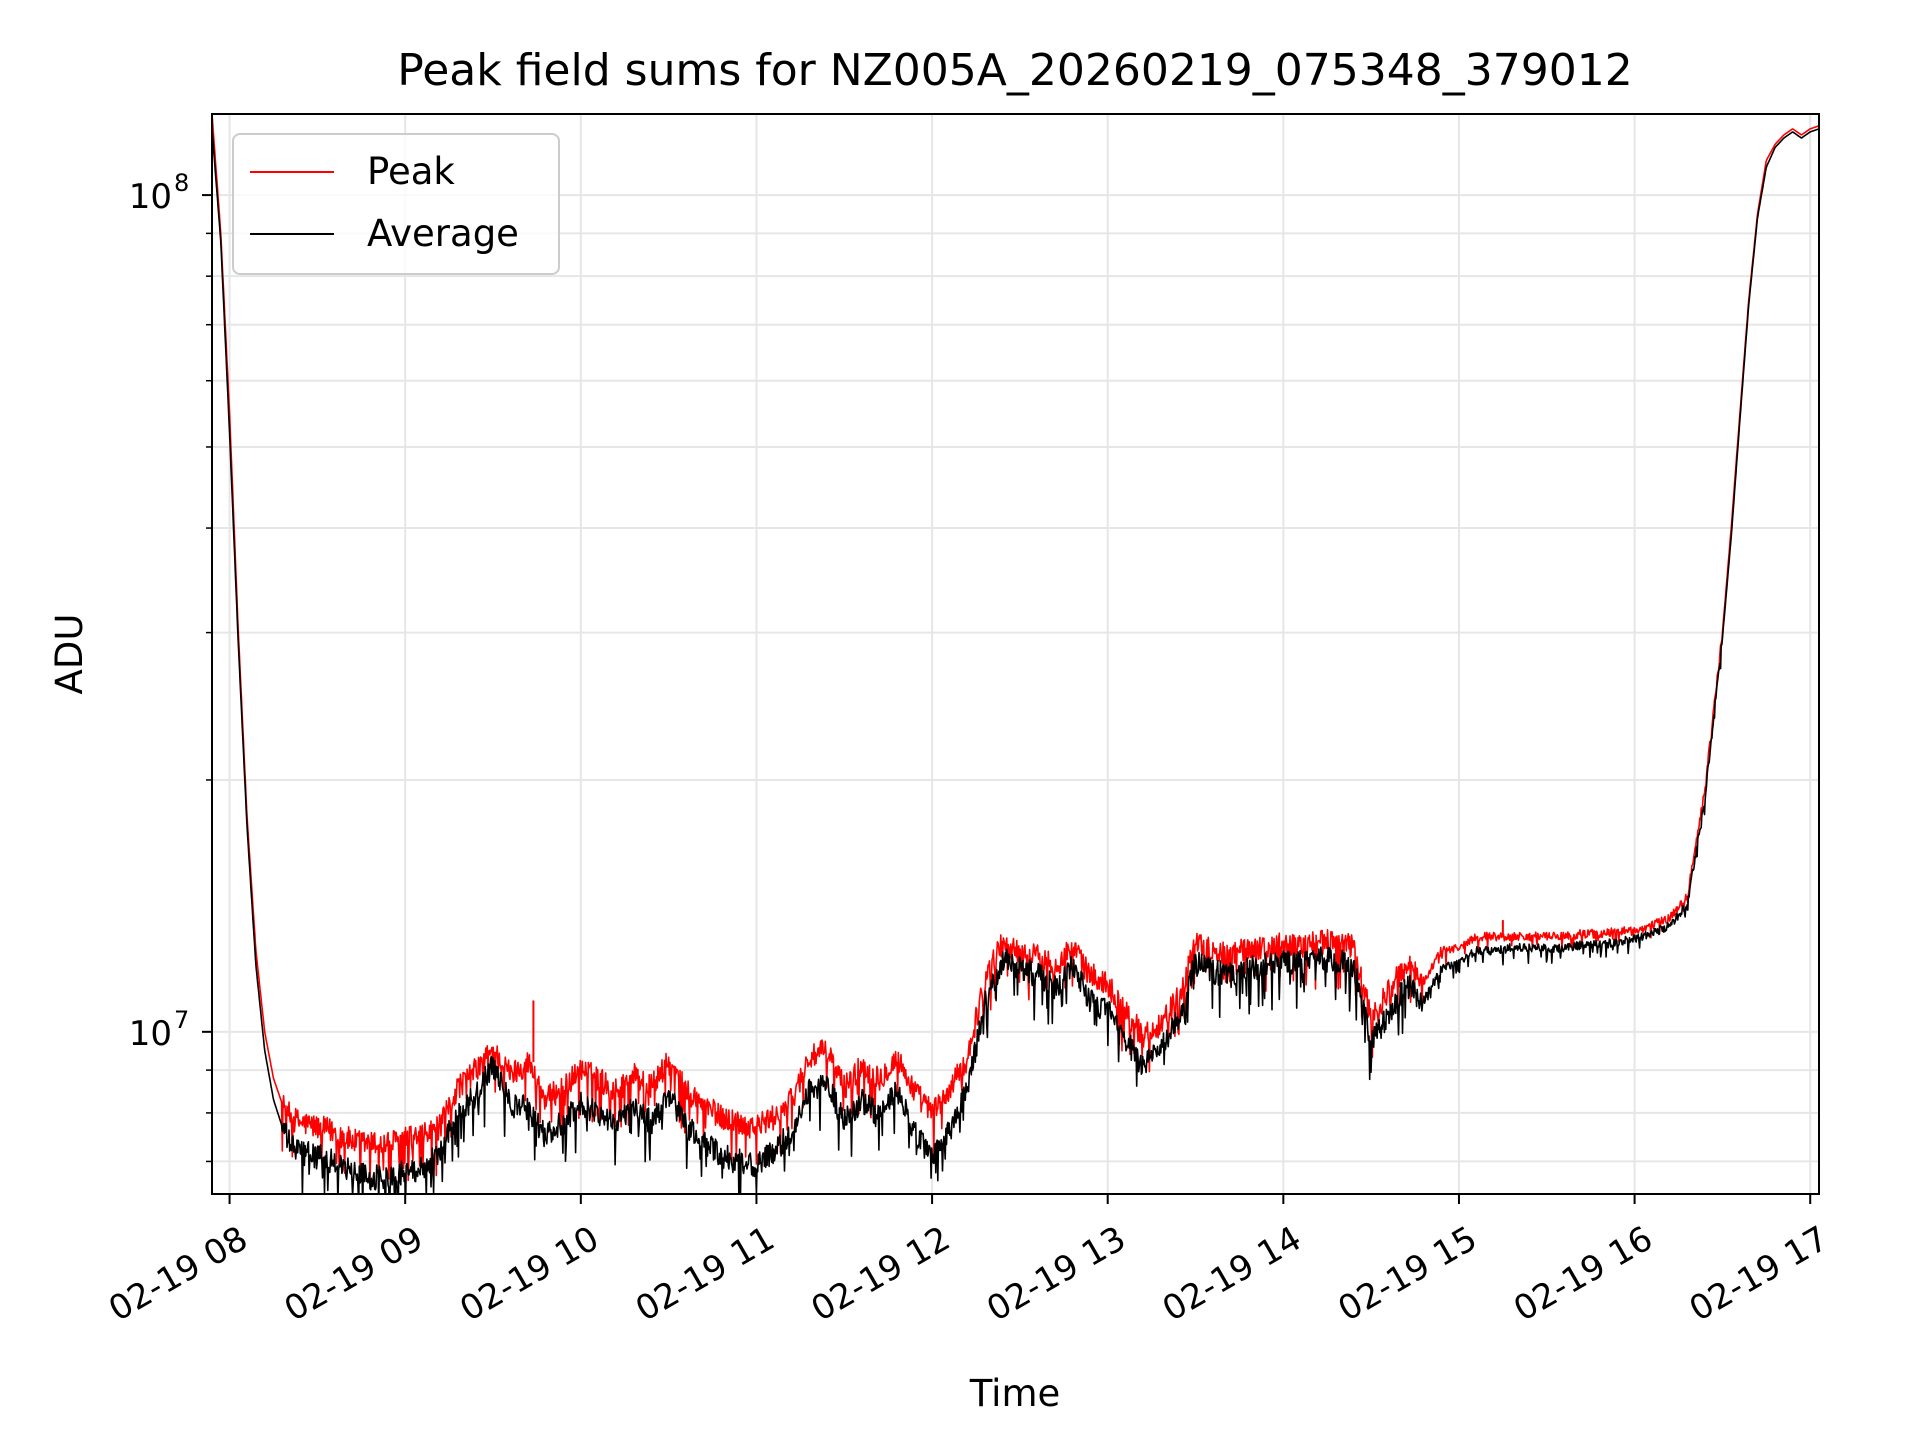  Describe the element at coordinates (69, 654) in the screenshot. I see `y-axis-label: ADU` at that location.